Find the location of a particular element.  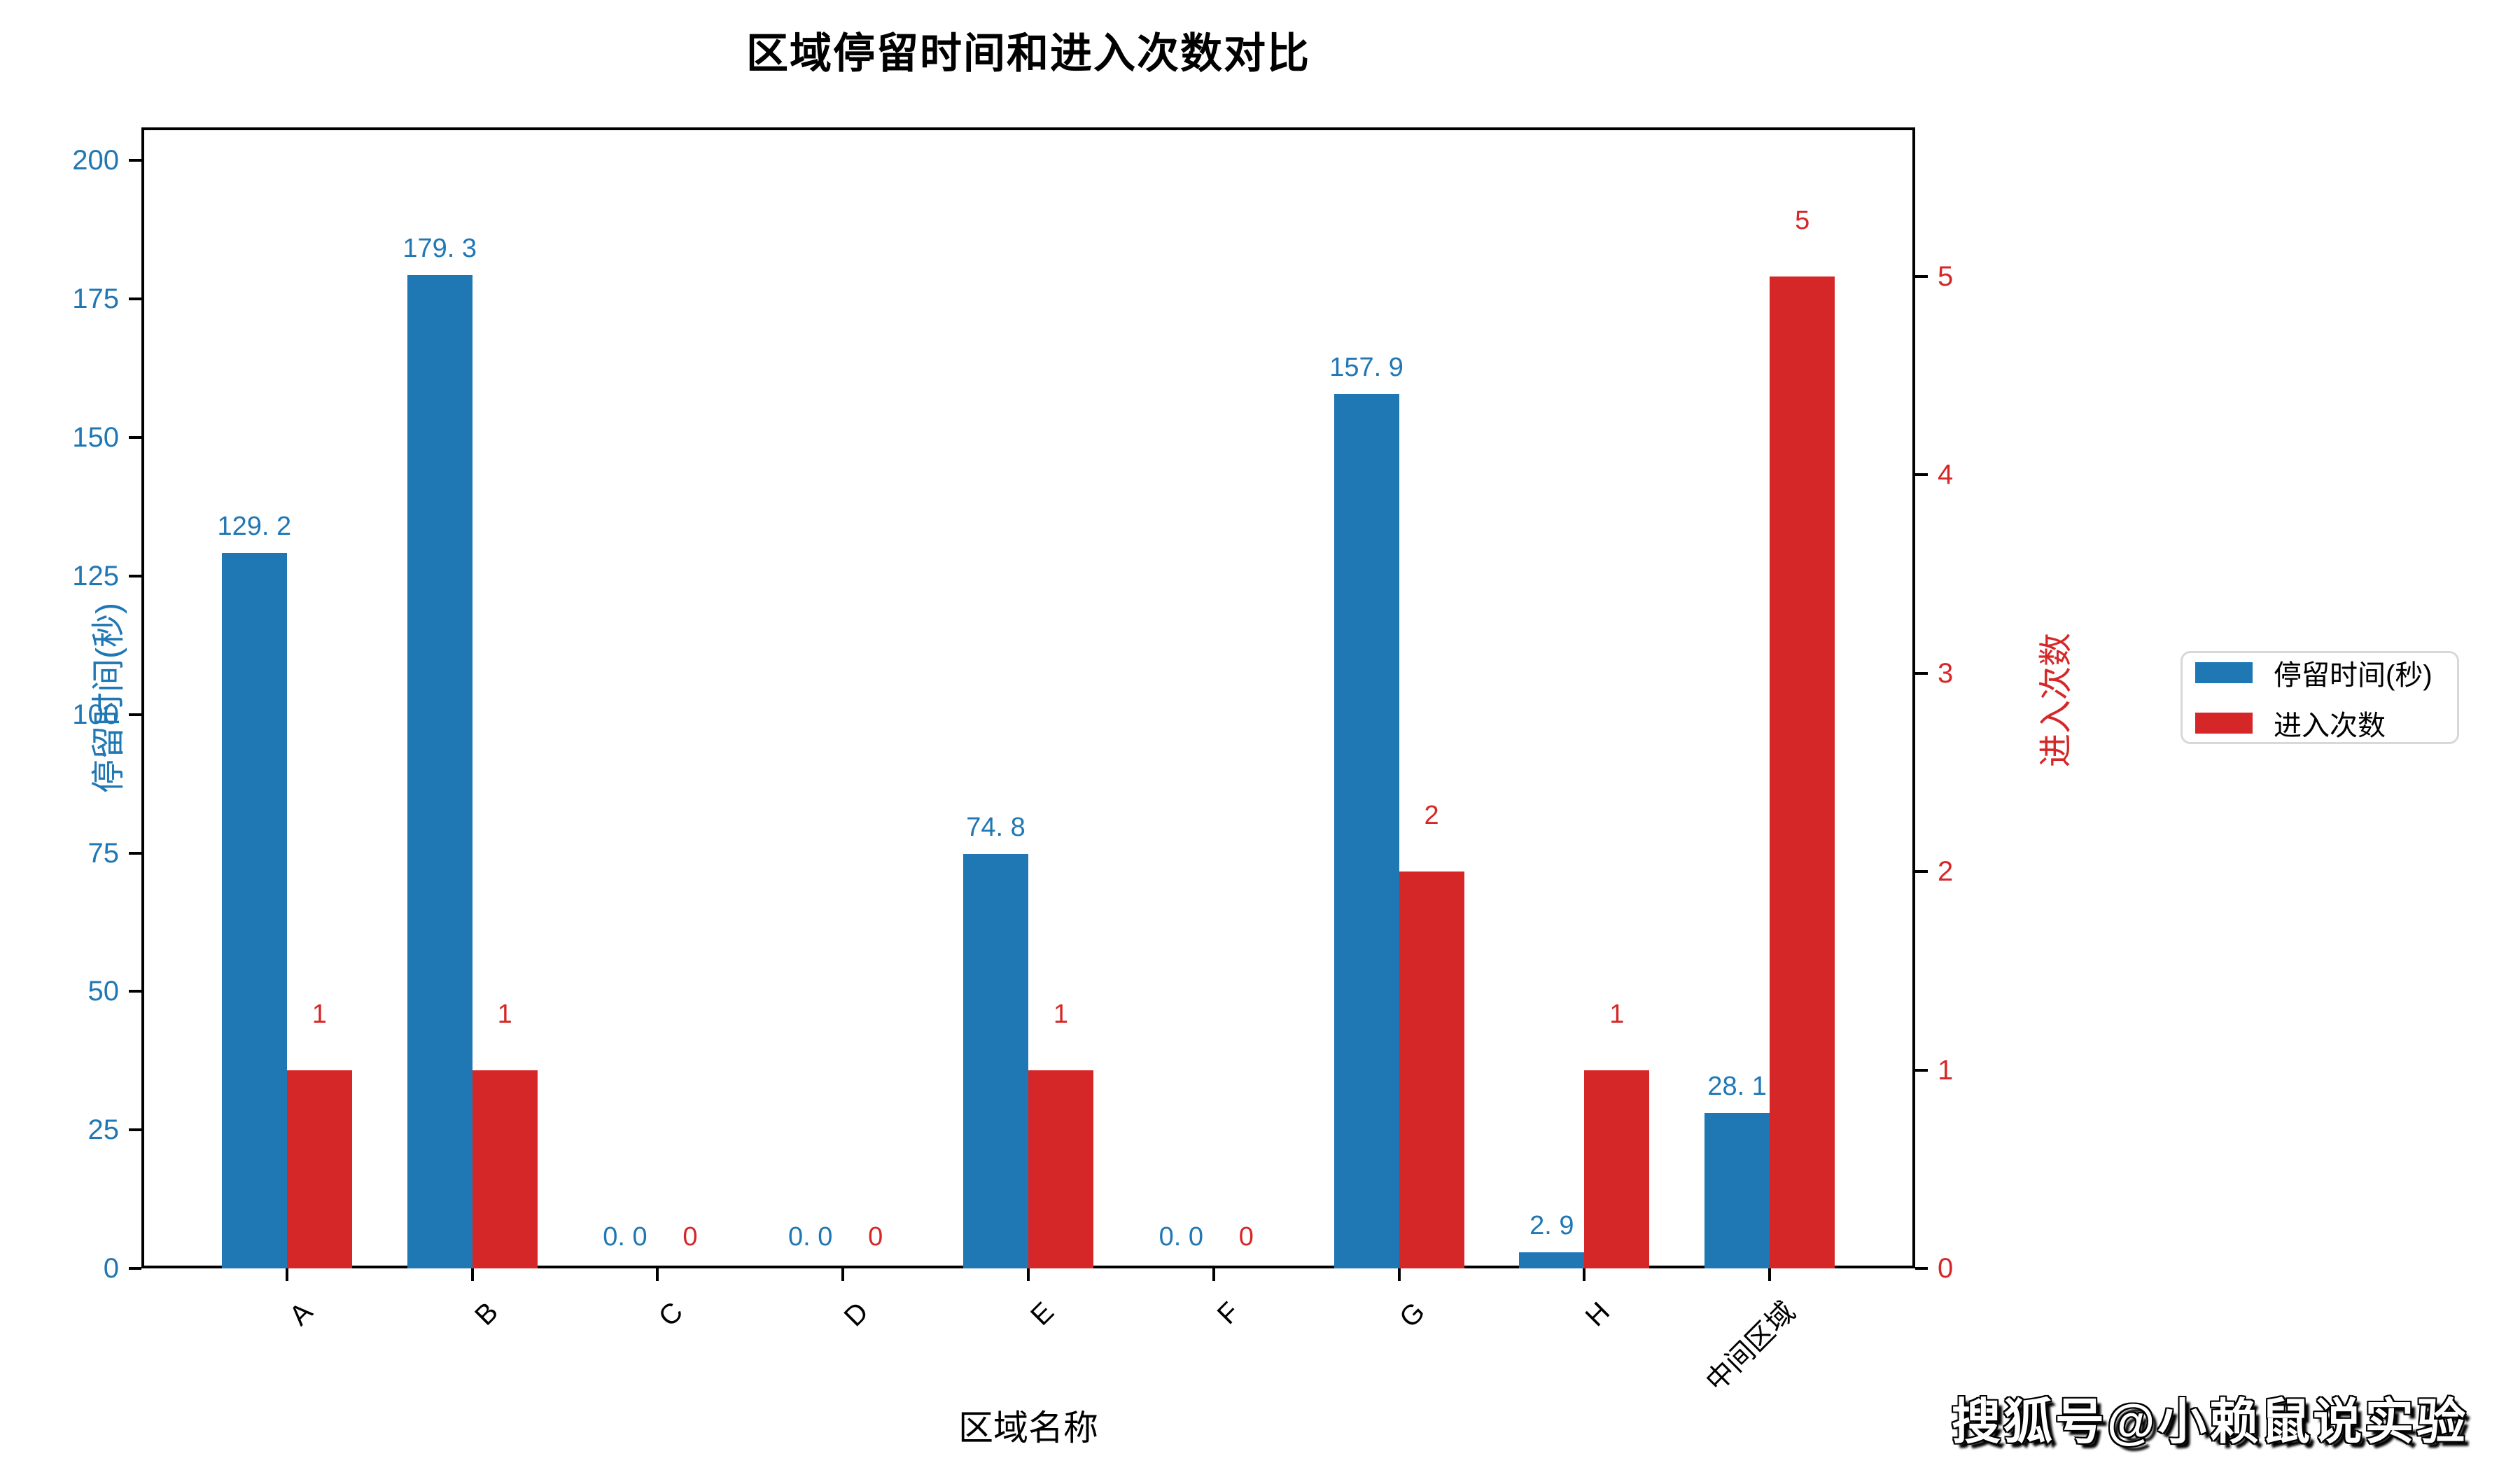

right-axis-tick-label: 3 is located at coordinates (1946, 673).